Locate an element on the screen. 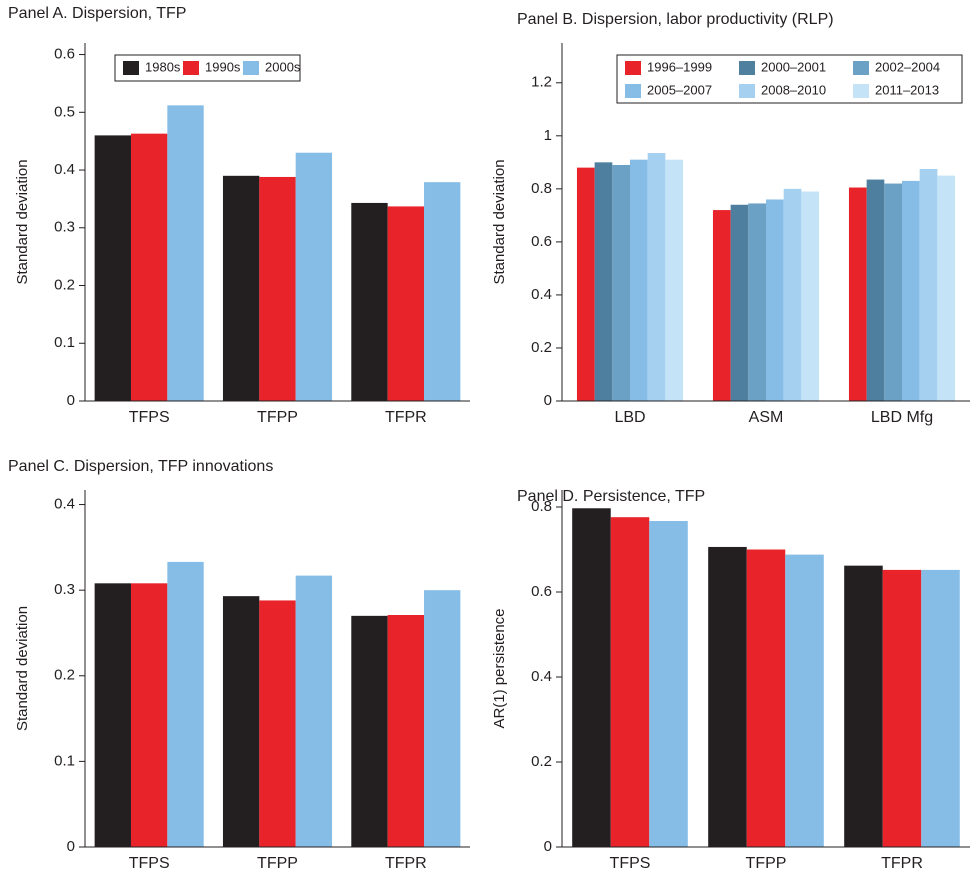  y-tick-label: 0.5 is located at coordinates (64, 111).